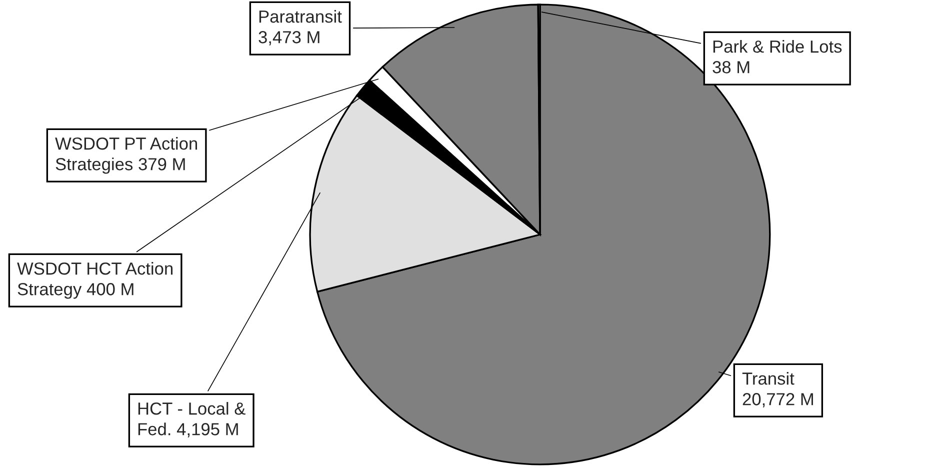 This screenshot has width=933, height=469. What do you see at coordinates (94, 280) in the screenshot?
I see `slice-label: WSDOT HCT Action Strategy 400 M` at bounding box center [94, 280].